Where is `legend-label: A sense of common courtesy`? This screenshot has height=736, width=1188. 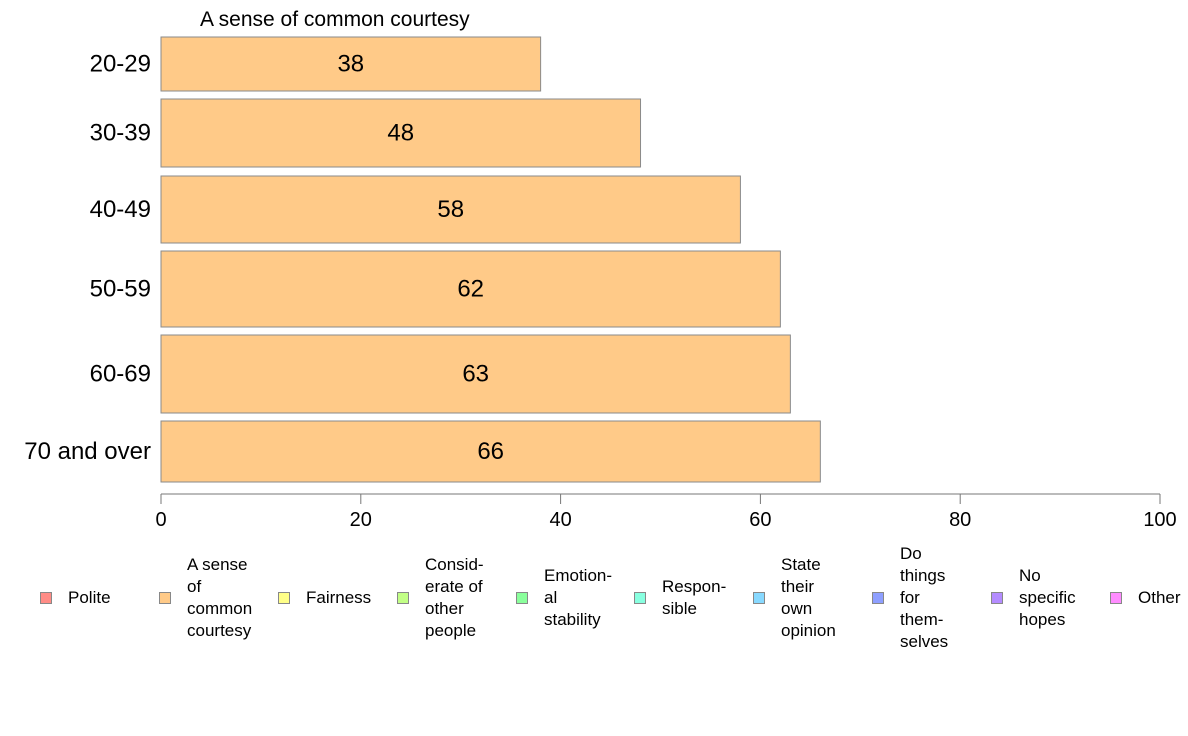 legend-label: A sense of common courtesy is located at coordinates (220, 597).